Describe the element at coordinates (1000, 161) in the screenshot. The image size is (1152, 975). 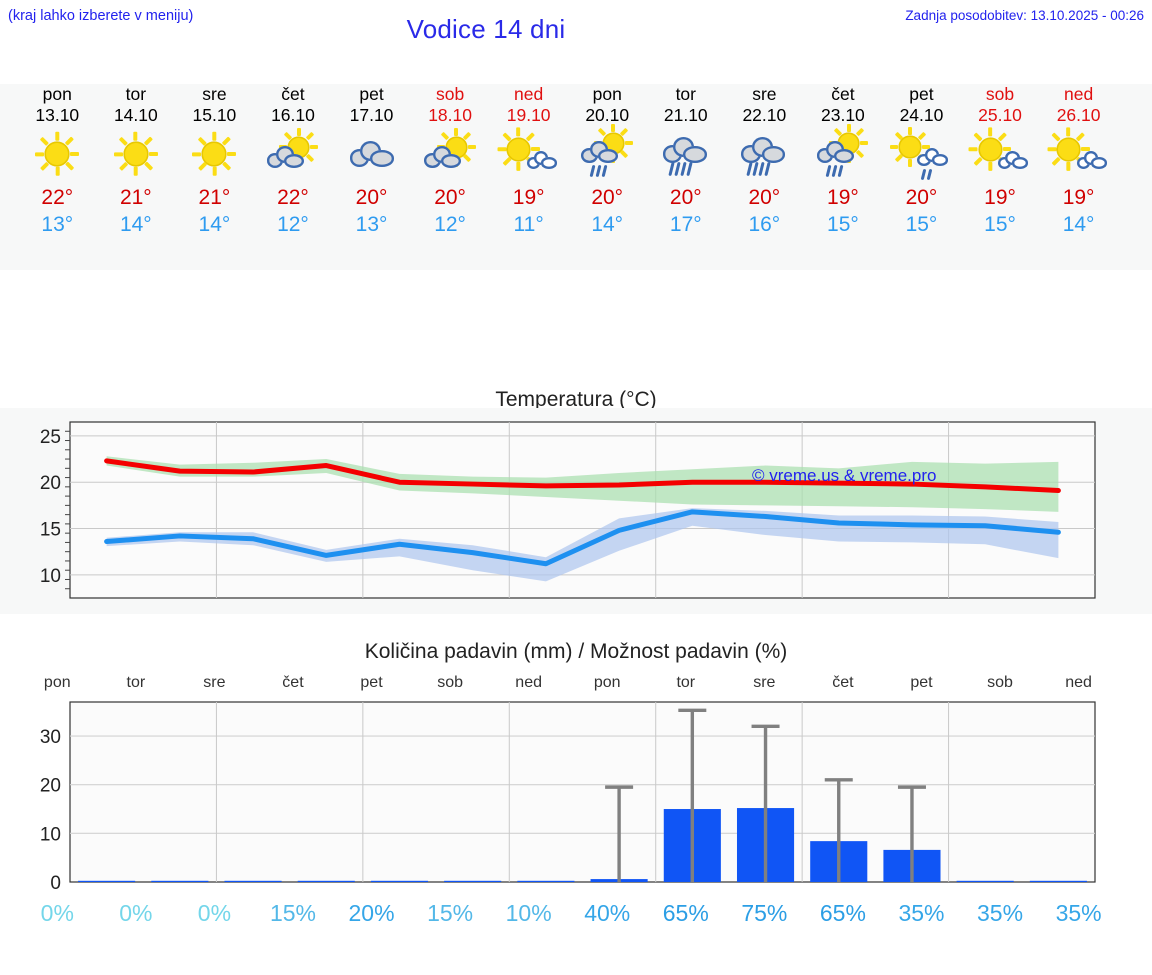
I see `forecast-day-column: sob 25.10 19° 15°` at that location.